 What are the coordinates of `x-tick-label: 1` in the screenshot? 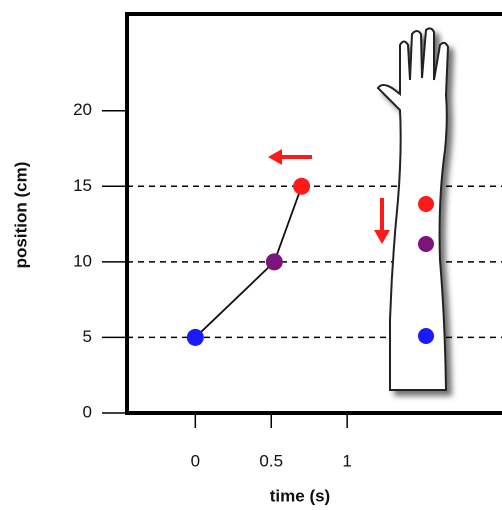 It's located at (346, 460).